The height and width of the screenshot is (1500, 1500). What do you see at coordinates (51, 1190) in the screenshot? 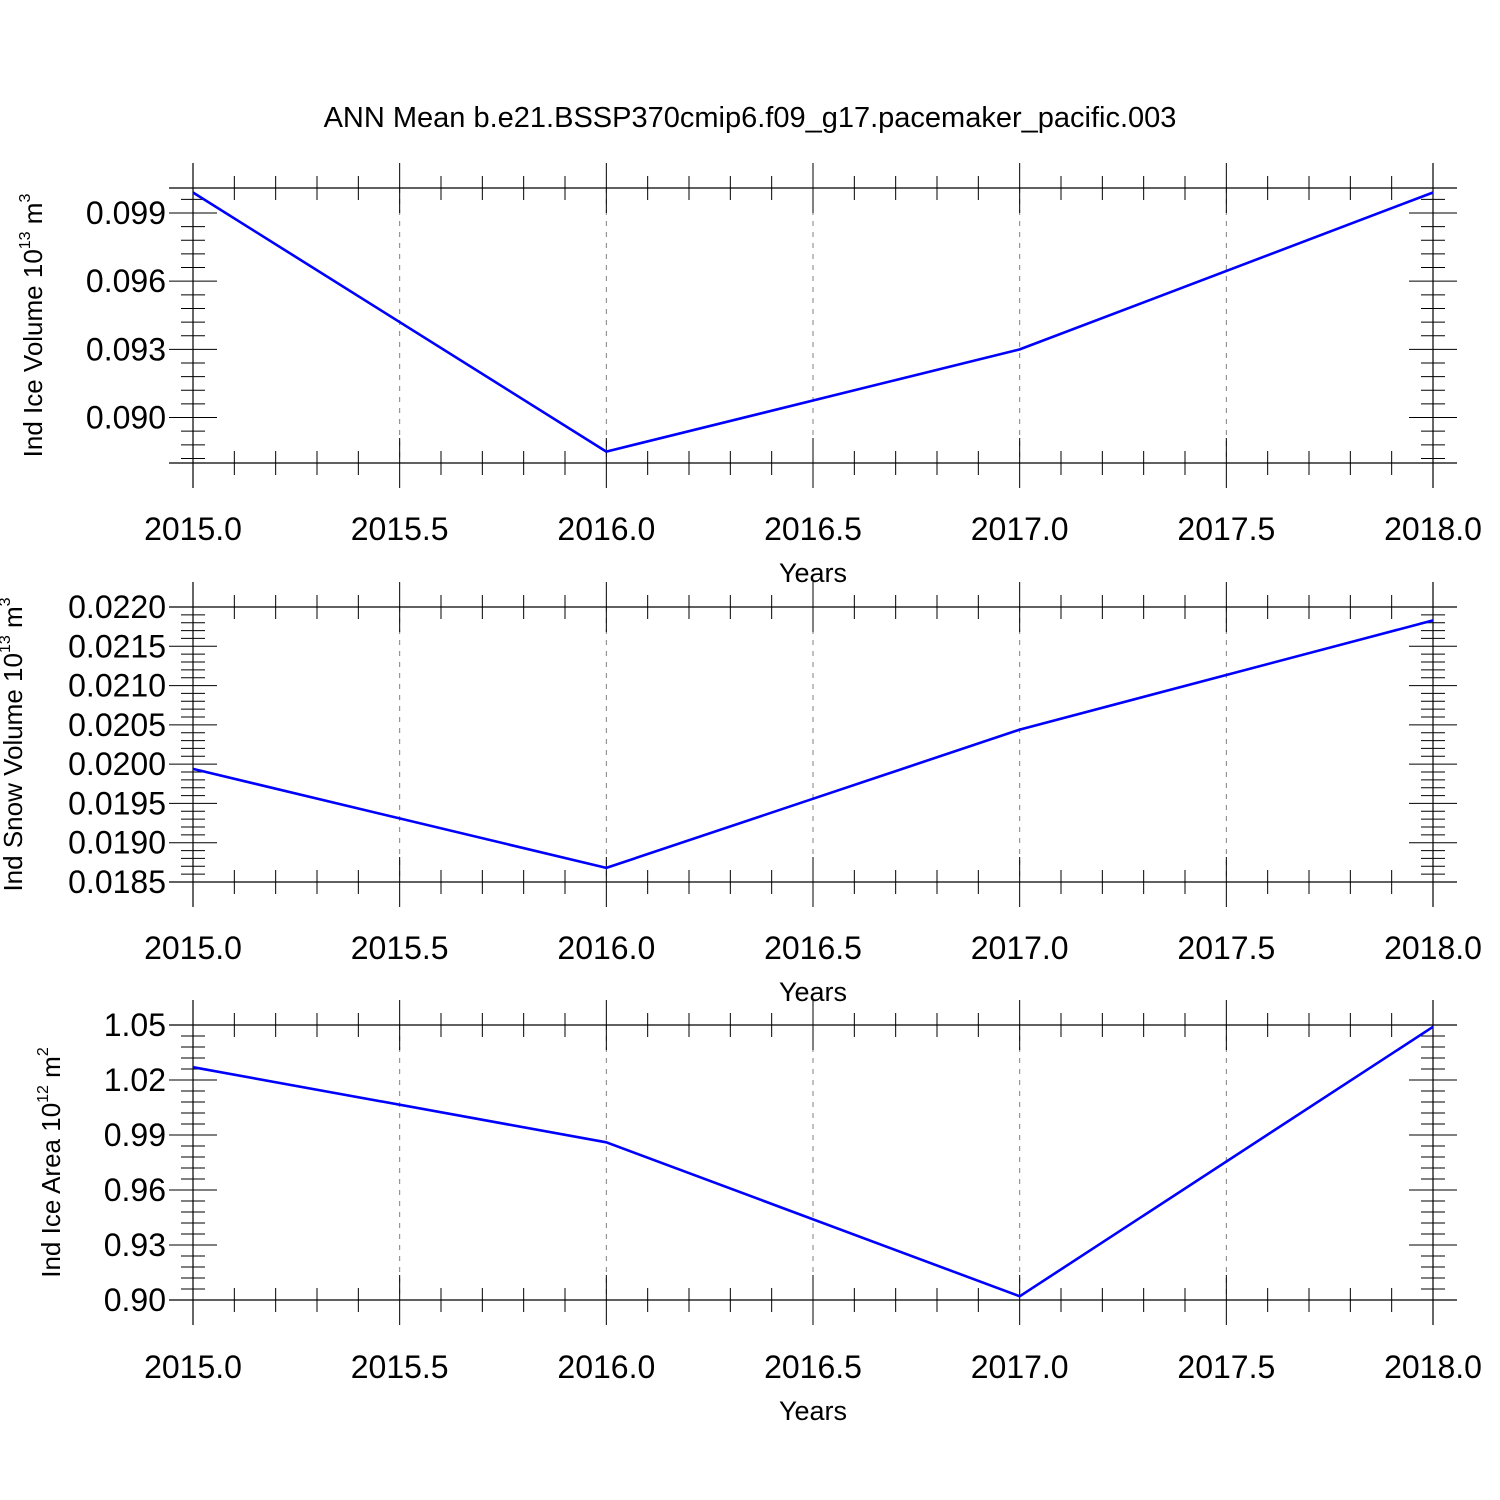
I see `y-axis-label-main: Ind Ice Area 10` at bounding box center [51, 1190].